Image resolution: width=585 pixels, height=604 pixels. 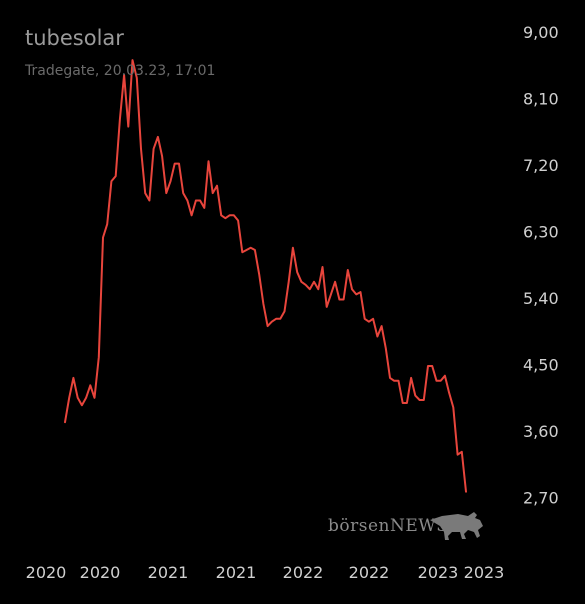 What do you see at coordinates (74, 38) in the screenshot?
I see `chart-title: tubesolar` at bounding box center [74, 38].